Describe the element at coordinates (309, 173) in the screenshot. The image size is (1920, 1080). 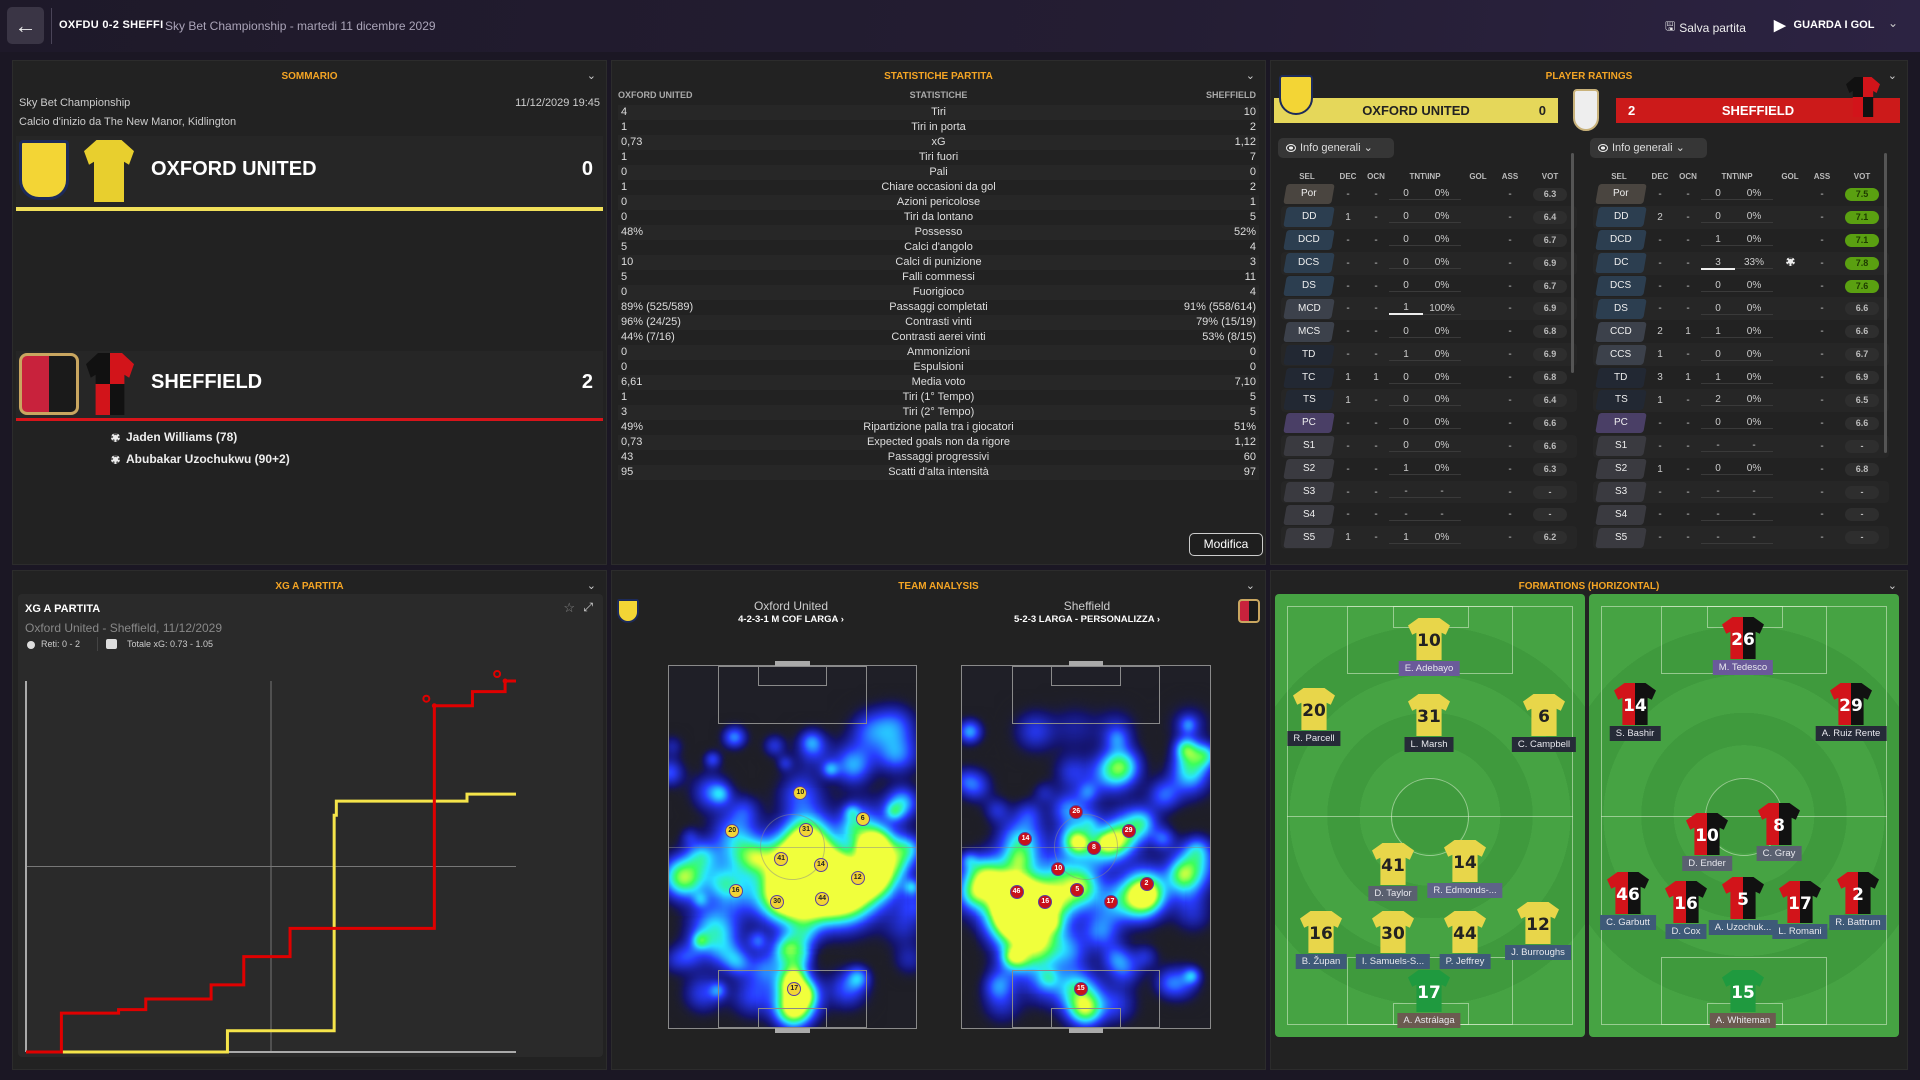
I see `home-team-row: OXFORD UNITED 0` at that location.